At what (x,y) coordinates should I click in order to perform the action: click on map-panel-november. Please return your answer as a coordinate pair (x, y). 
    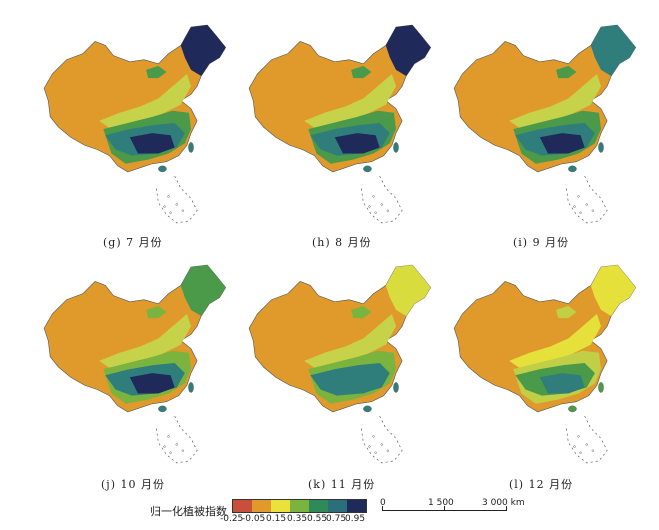
    Looking at the image, I should click on (335, 360).